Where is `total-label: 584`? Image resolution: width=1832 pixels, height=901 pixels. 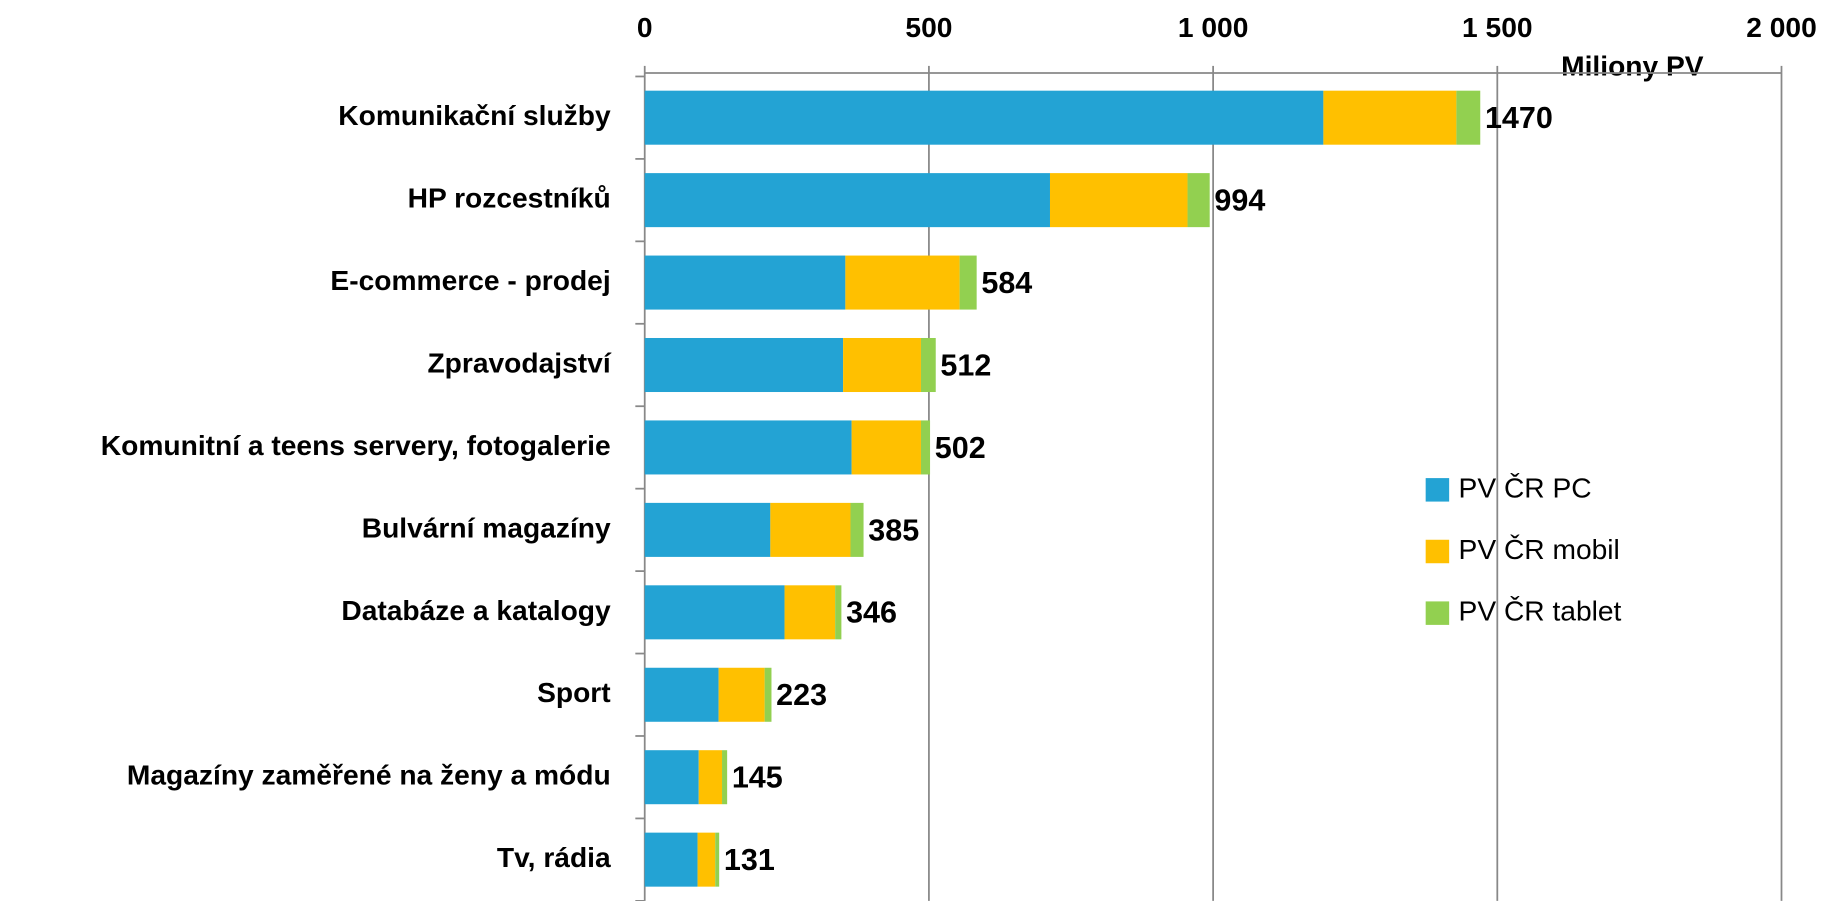
total-label: 584 is located at coordinates (1006, 283).